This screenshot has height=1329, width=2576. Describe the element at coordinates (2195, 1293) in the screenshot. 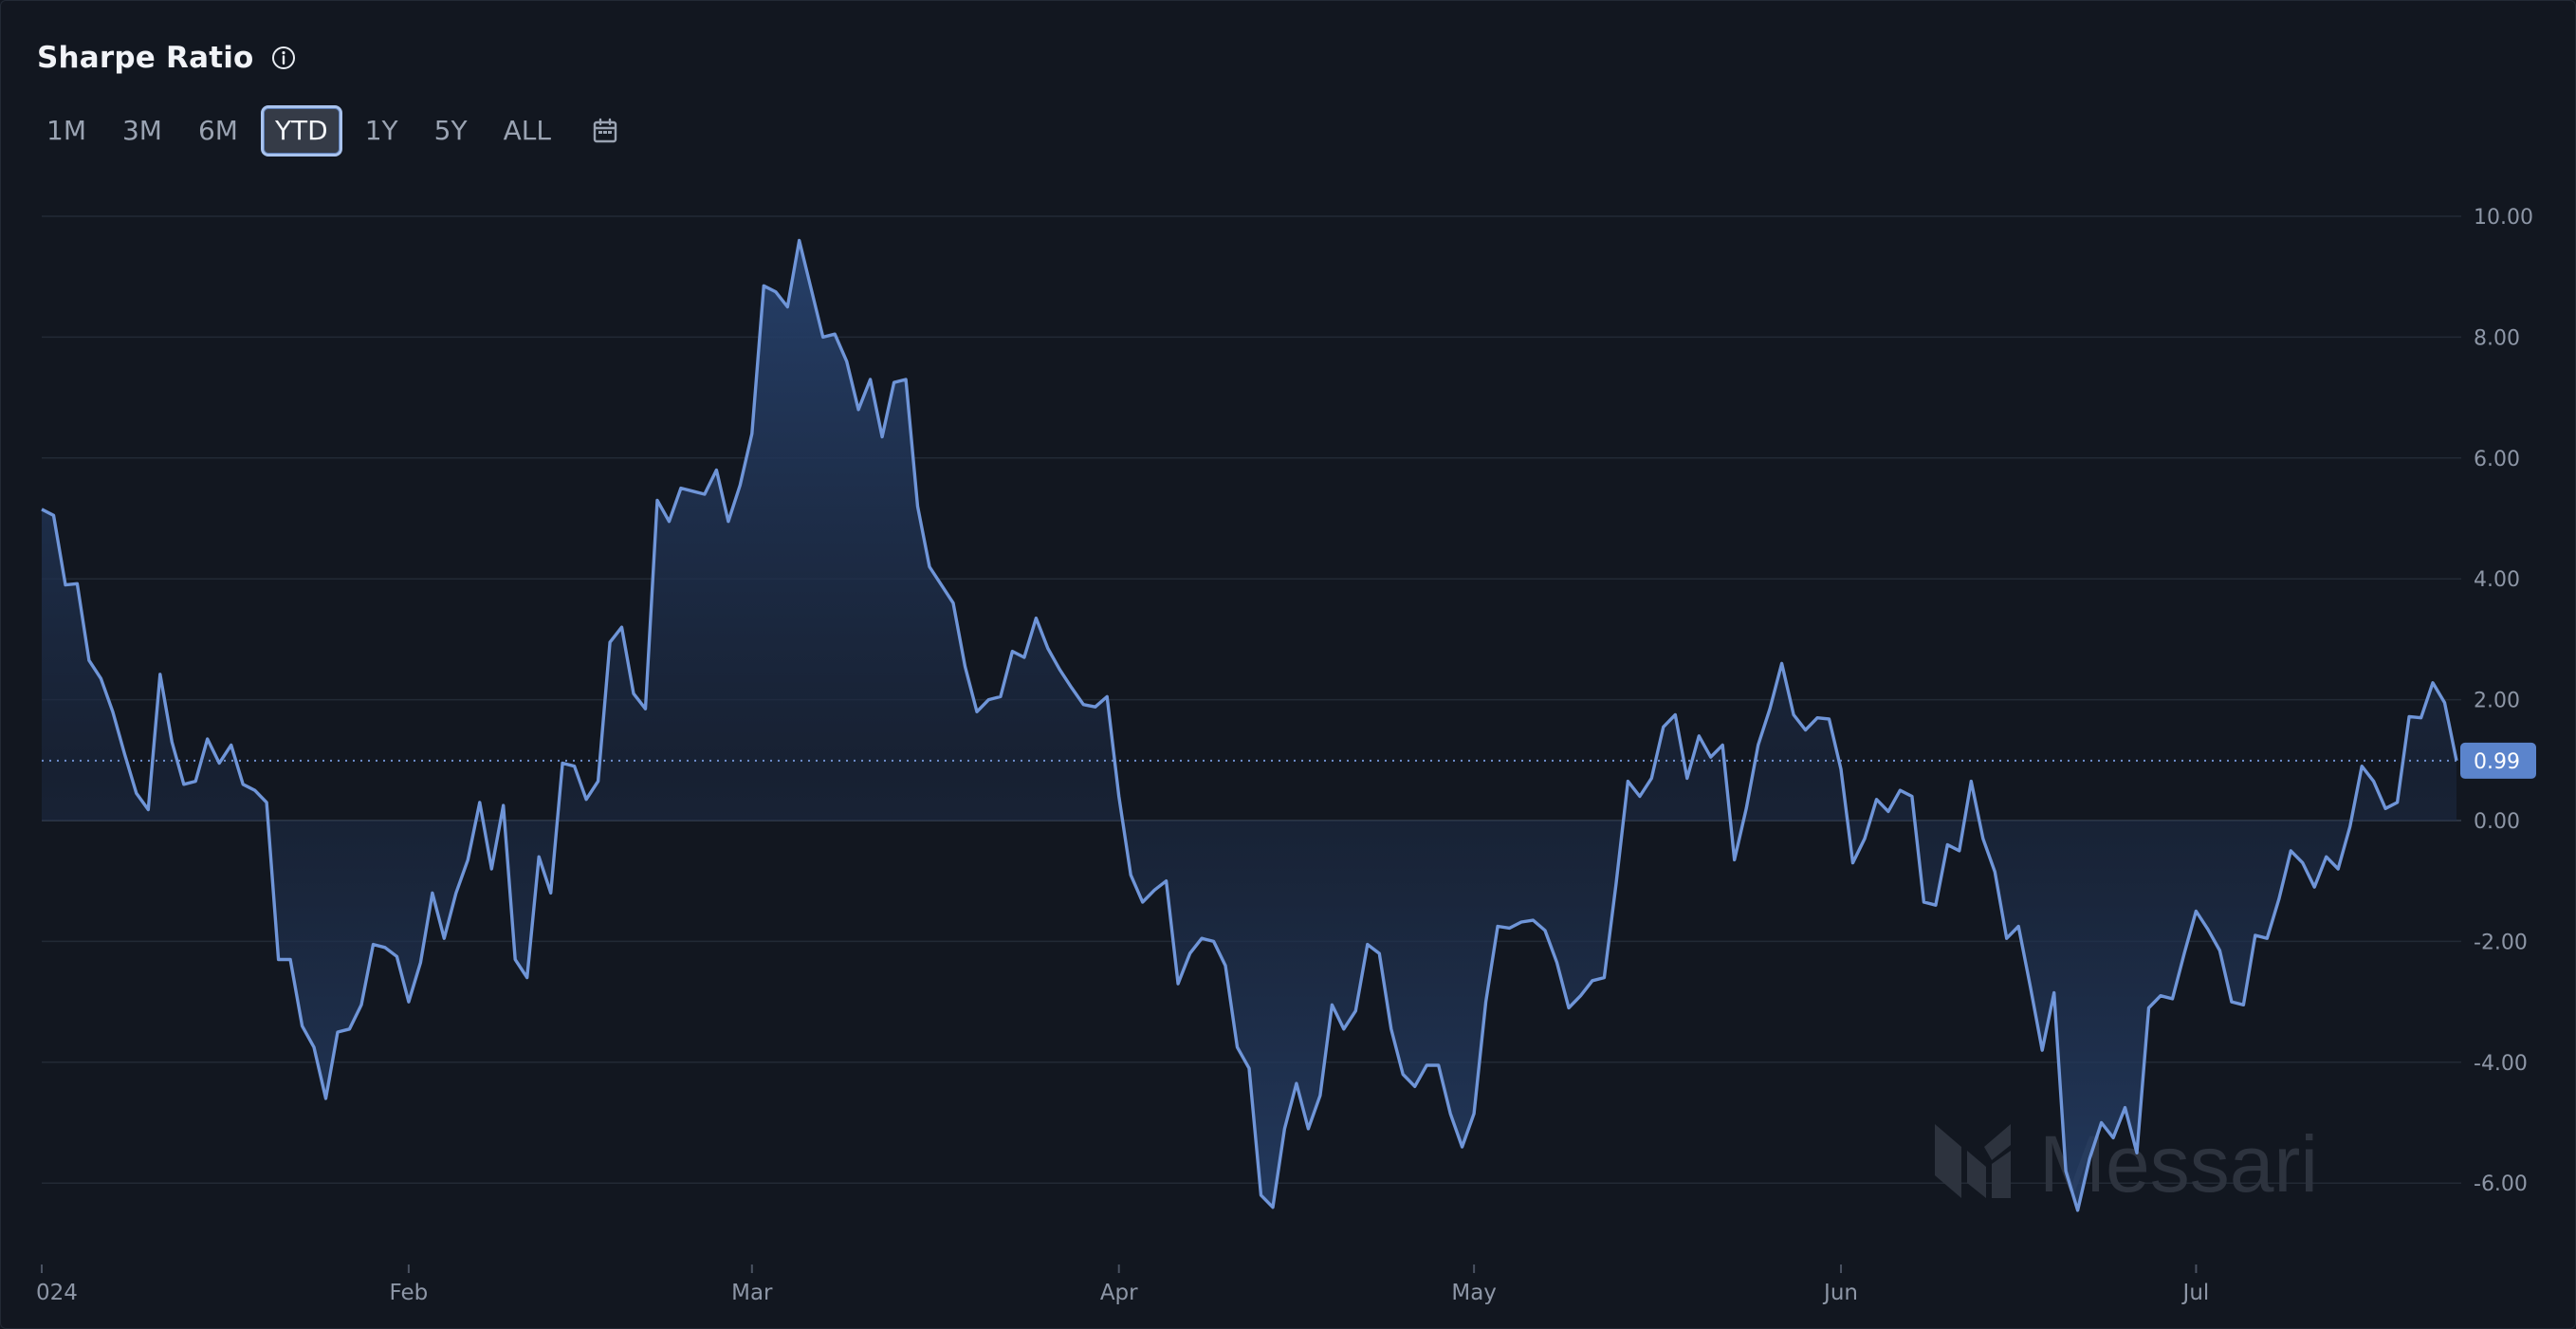

I see `x-tick-label: Jul` at that location.